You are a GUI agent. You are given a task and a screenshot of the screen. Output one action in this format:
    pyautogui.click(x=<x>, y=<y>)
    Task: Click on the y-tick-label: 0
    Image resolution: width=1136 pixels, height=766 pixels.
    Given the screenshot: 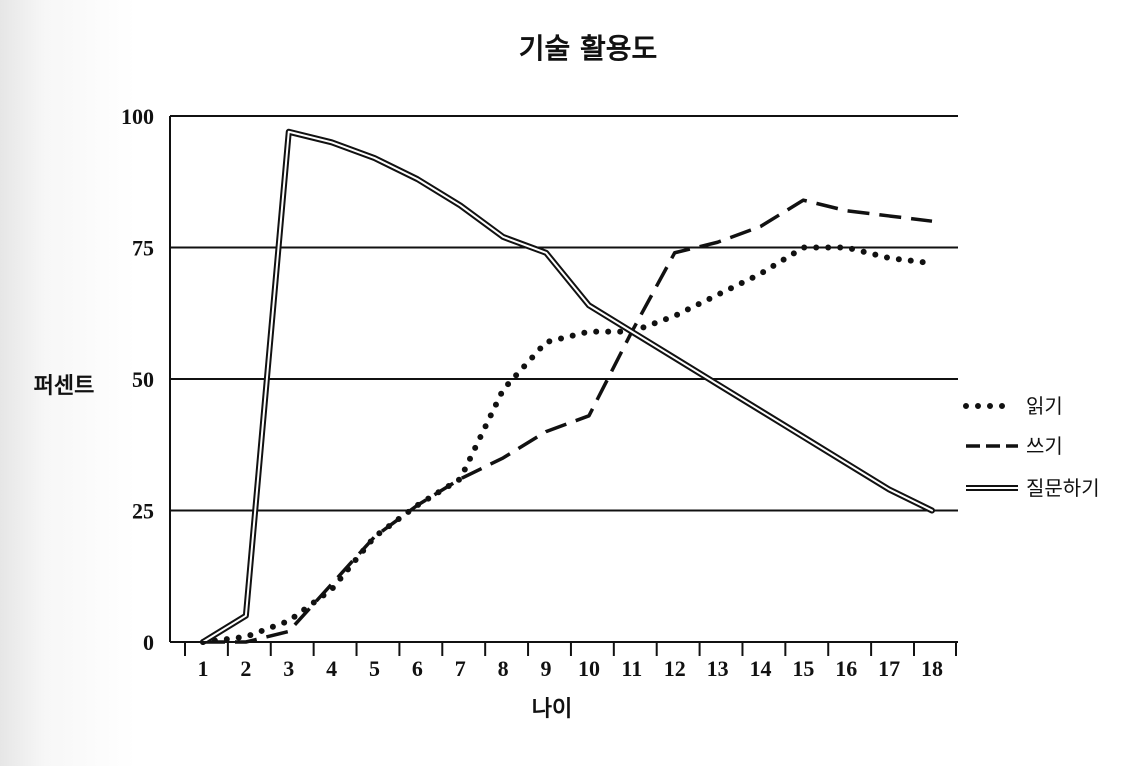 What is the action you would take?
    pyautogui.click(x=148, y=642)
    